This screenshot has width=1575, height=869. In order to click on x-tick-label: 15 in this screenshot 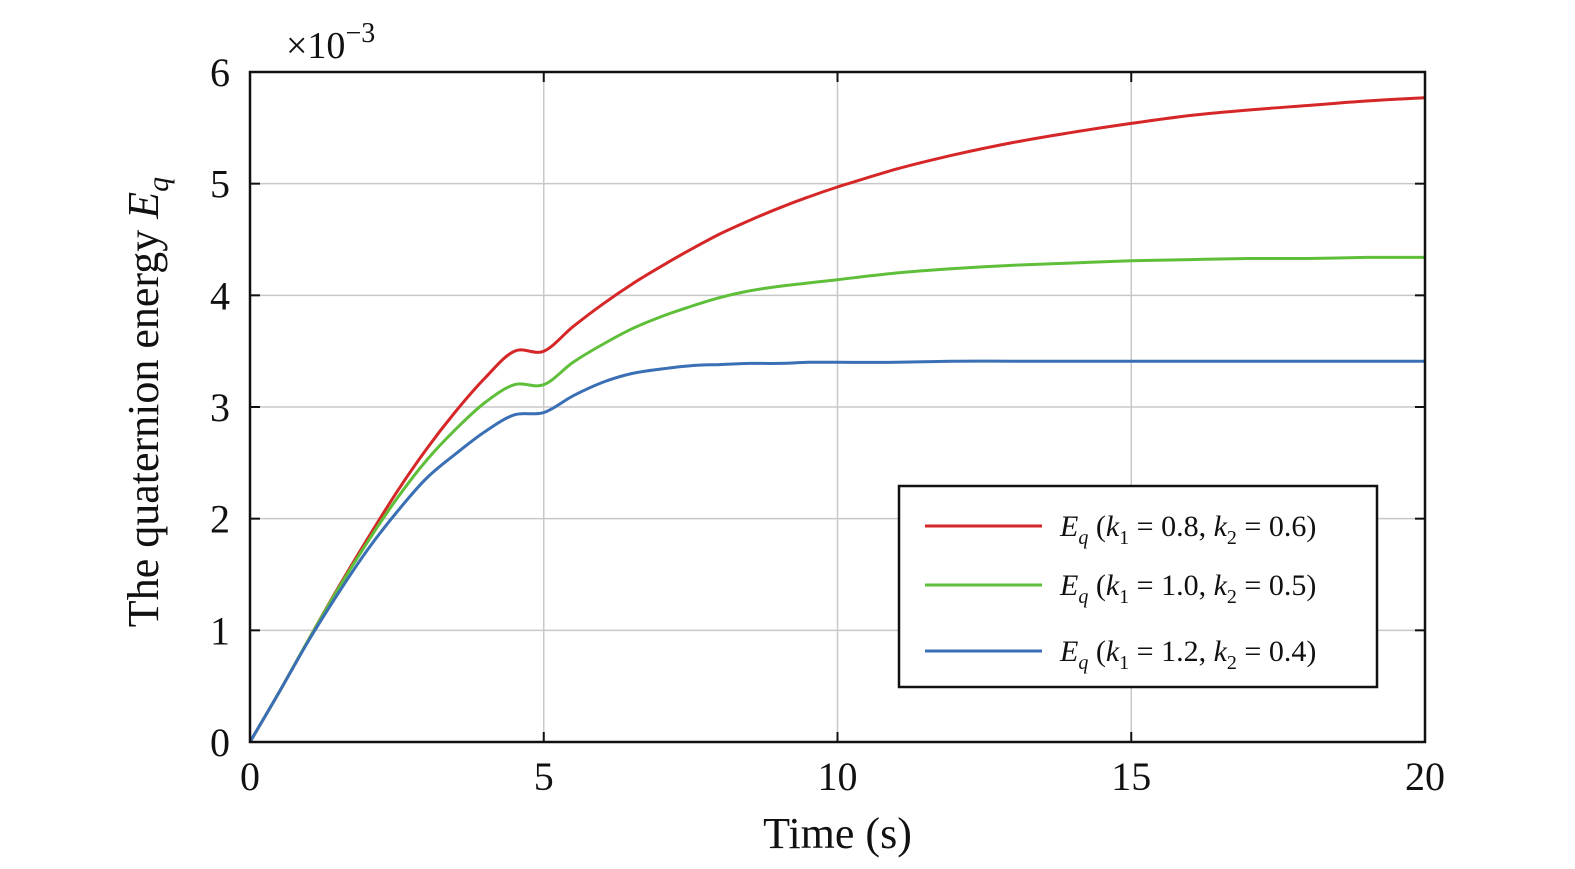, I will do `click(1131, 776)`.